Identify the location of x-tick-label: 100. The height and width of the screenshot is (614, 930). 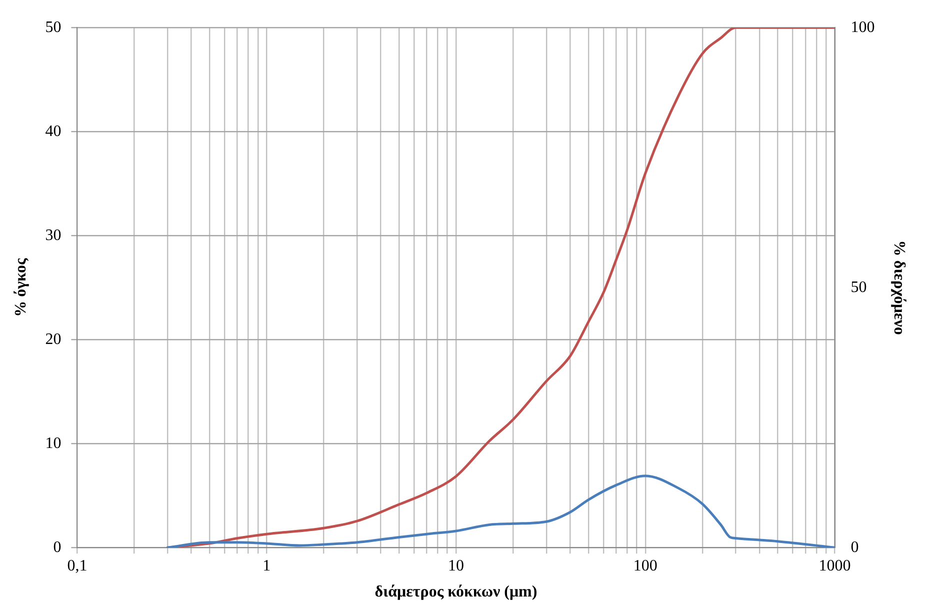
(645, 565).